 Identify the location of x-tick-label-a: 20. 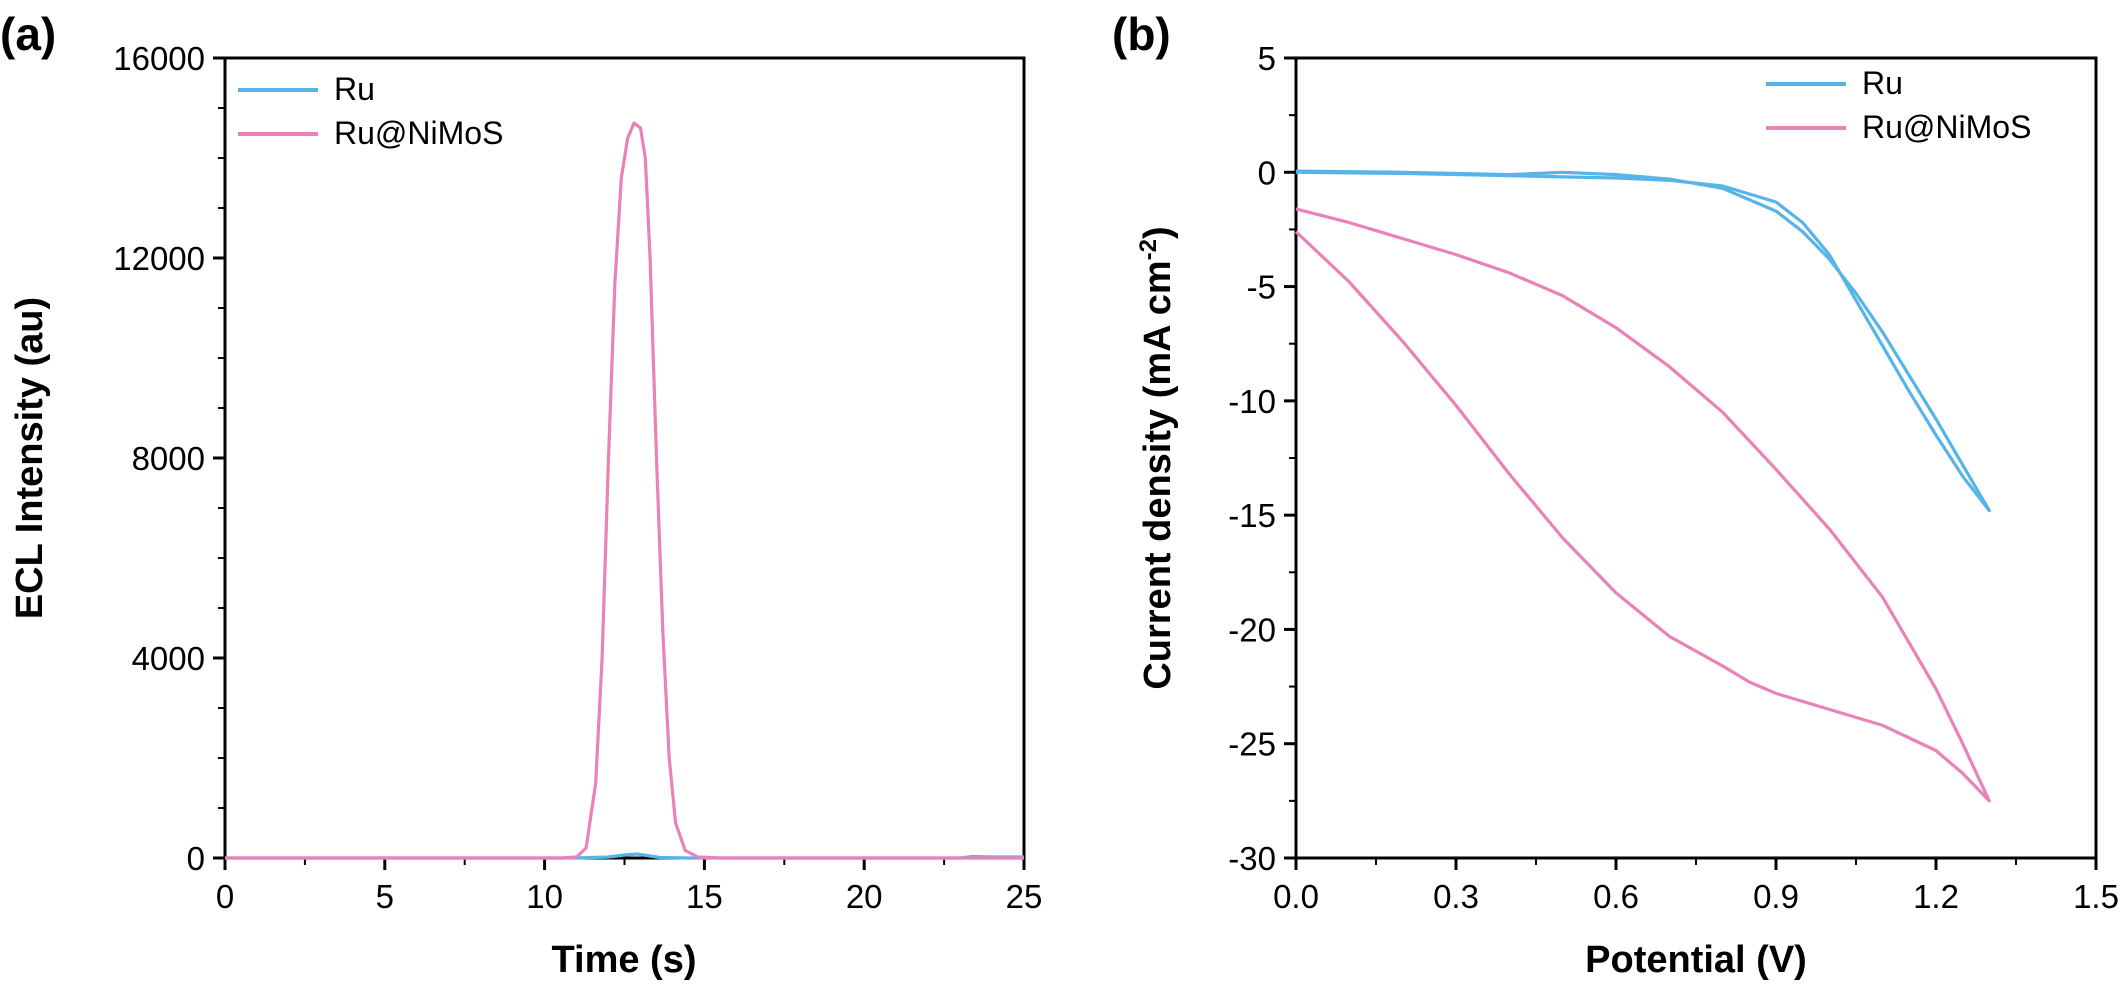
(864, 896).